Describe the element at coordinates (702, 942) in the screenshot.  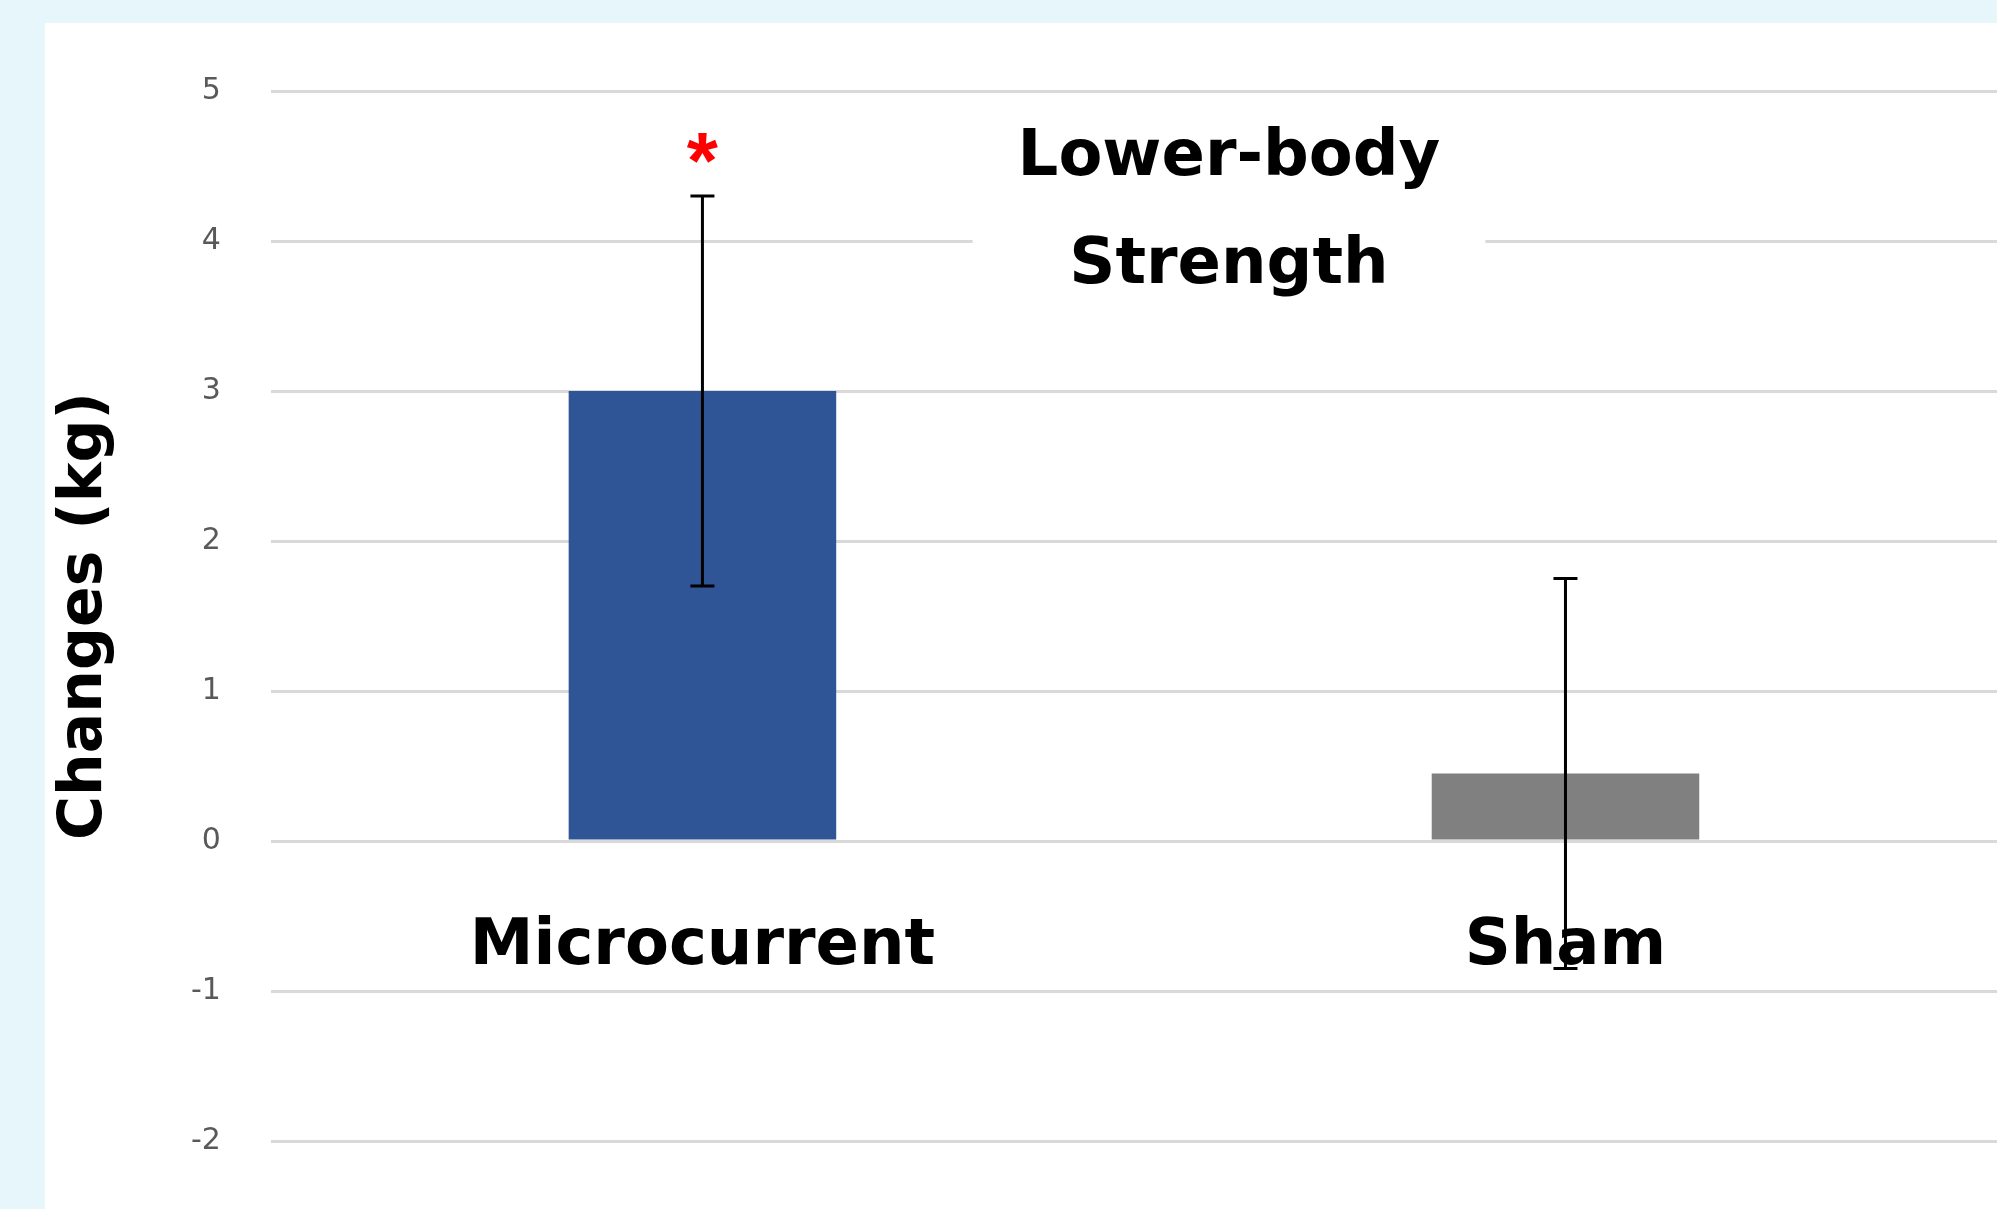
I see `x-tick-label: Microcurrent` at that location.